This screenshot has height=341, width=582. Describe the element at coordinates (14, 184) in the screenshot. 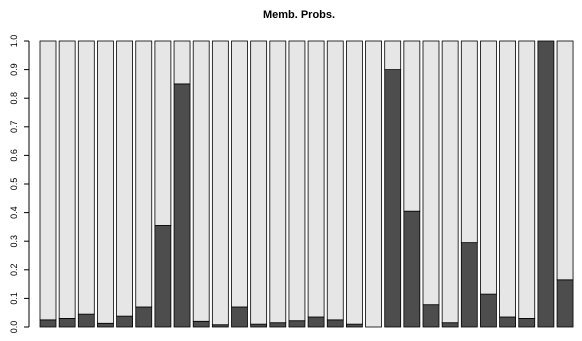

I see `y-tick-label: 0.5` at that location.